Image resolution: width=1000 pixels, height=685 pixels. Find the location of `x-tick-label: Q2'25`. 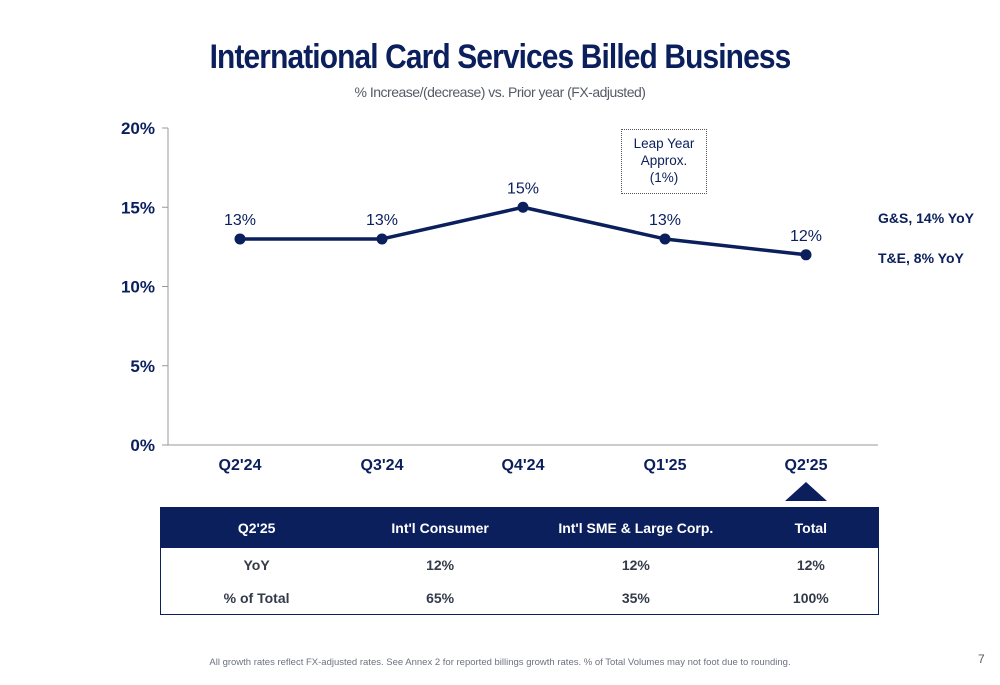

x-tick-label: Q2'25 is located at coordinates (806, 465).